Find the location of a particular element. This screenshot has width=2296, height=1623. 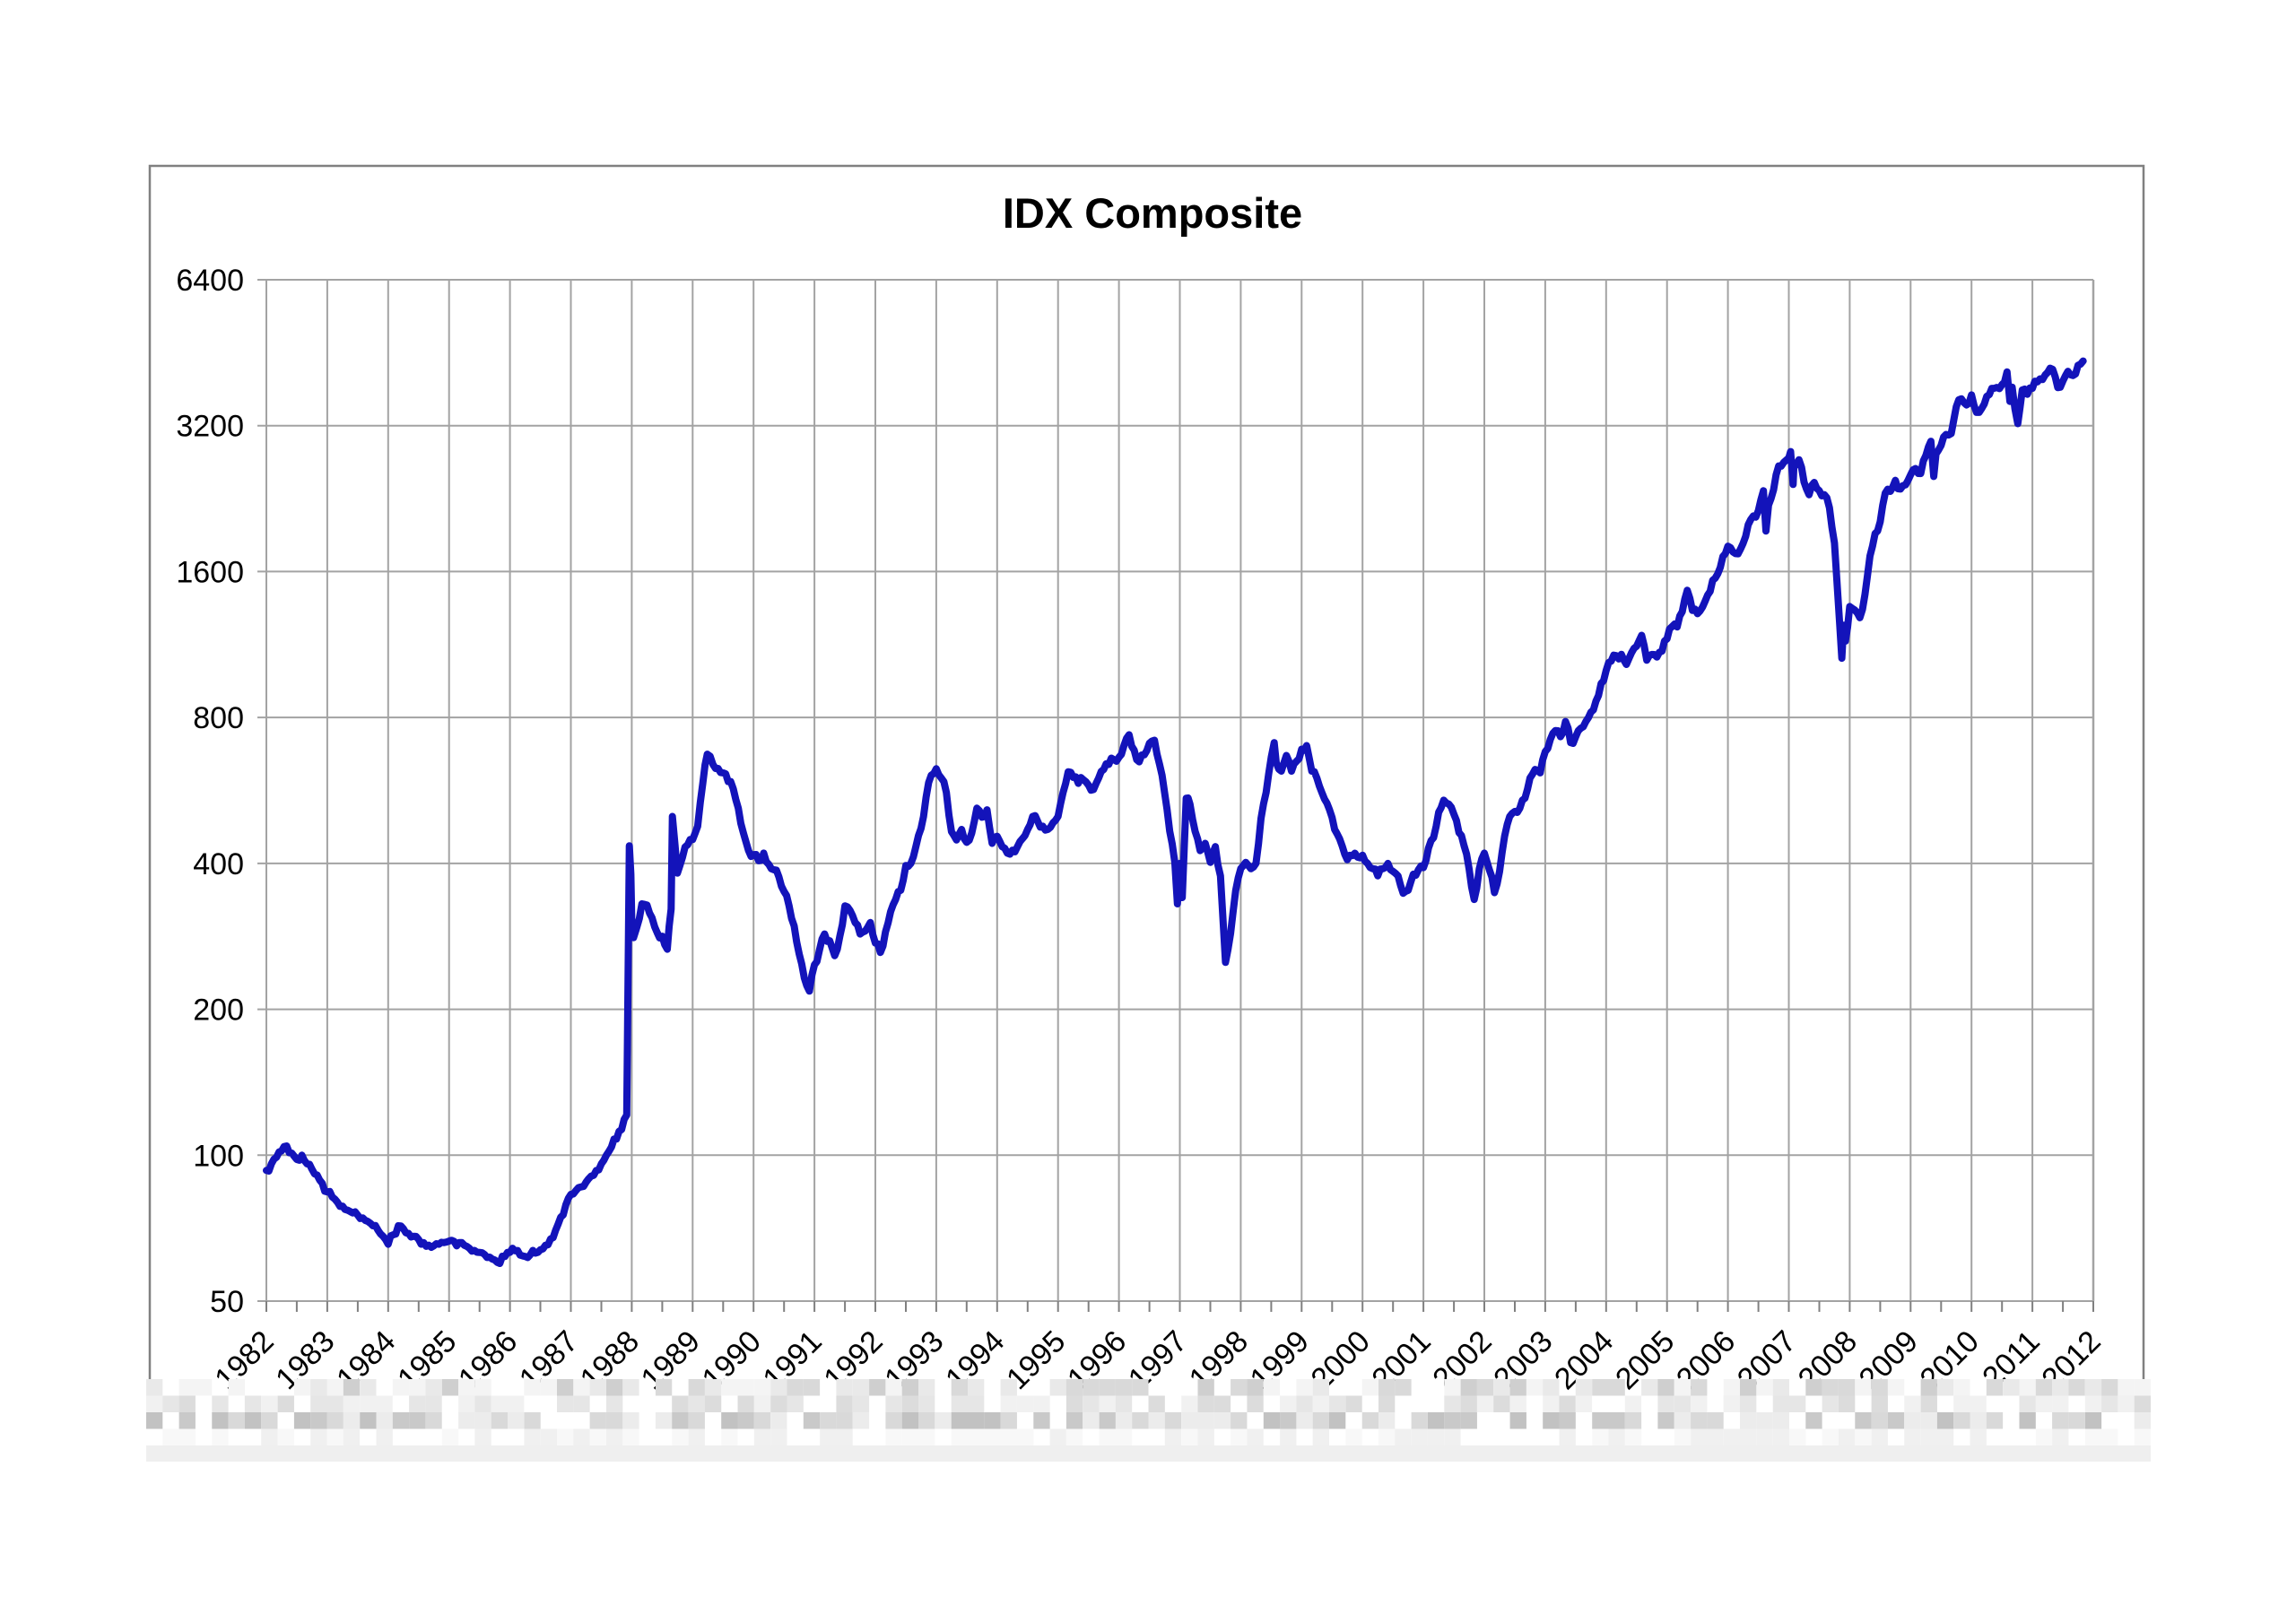

svg-text: 50 is located at coordinates (227, 1302).